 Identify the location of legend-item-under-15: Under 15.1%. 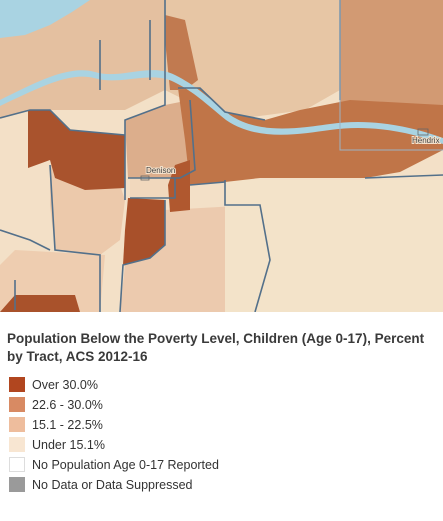
(57, 444).